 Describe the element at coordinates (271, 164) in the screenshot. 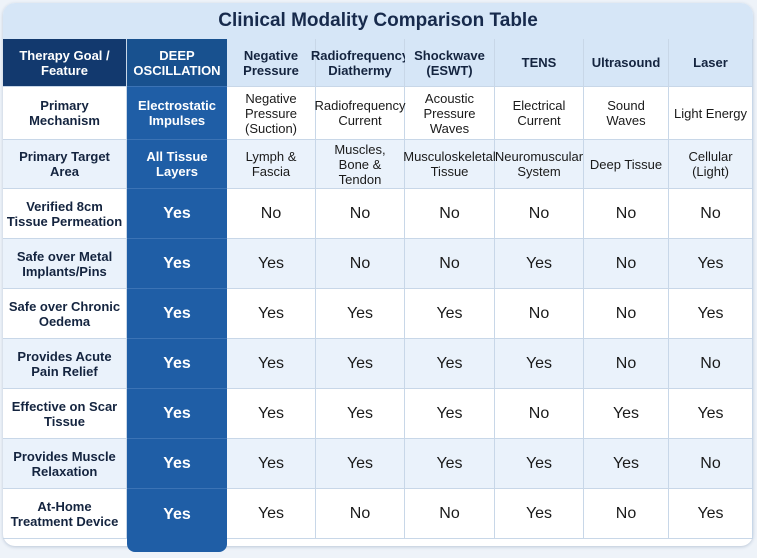

I see `table-cell: Lymph & Fascia` at that location.